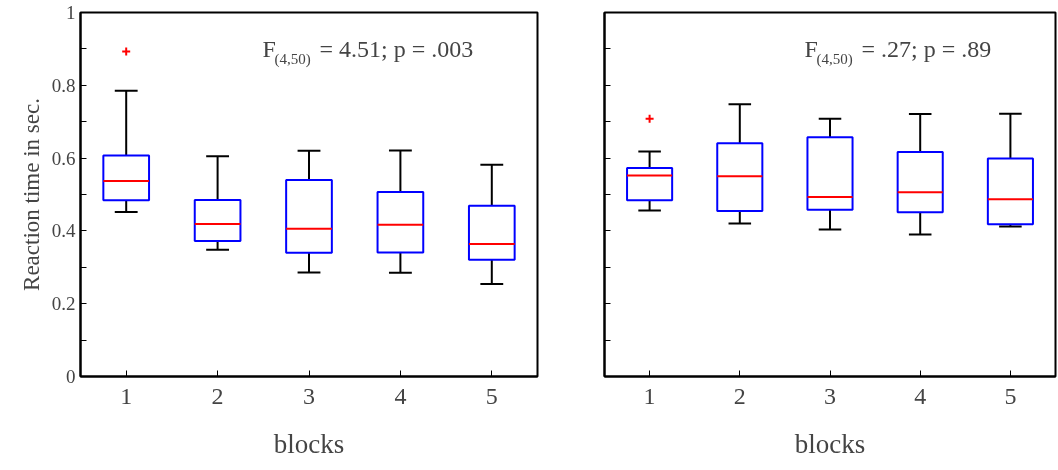  I want to click on y-tick-label: 0.8, so click(63, 85).